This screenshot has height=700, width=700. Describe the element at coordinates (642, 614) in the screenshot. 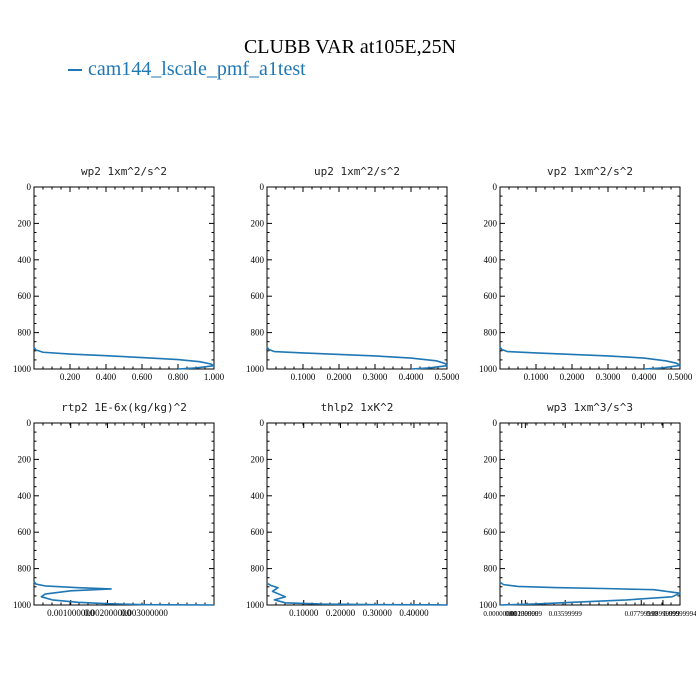

I see `x-tick-label: 0.07799999` at that location.